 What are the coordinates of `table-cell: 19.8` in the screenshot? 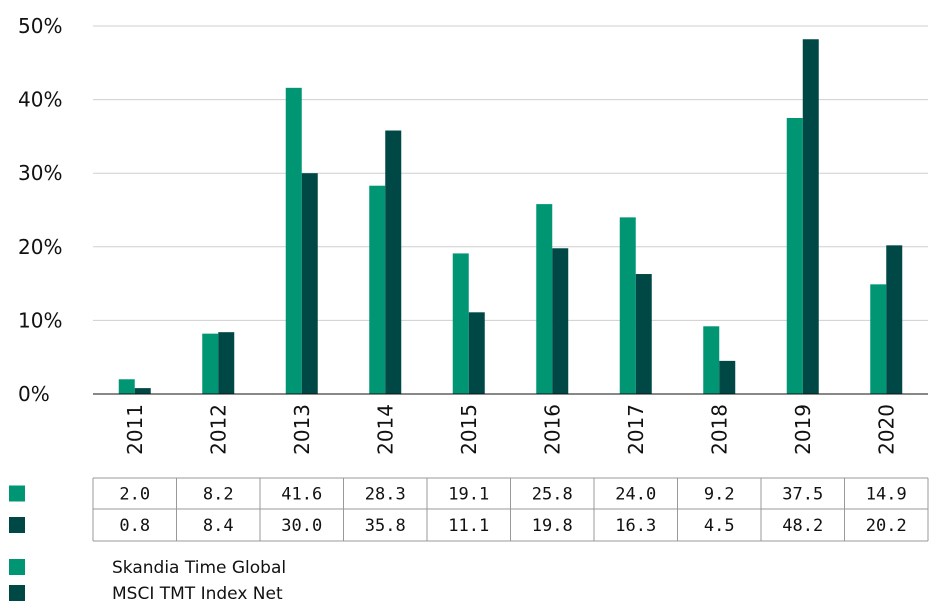 It's located at (552, 526).